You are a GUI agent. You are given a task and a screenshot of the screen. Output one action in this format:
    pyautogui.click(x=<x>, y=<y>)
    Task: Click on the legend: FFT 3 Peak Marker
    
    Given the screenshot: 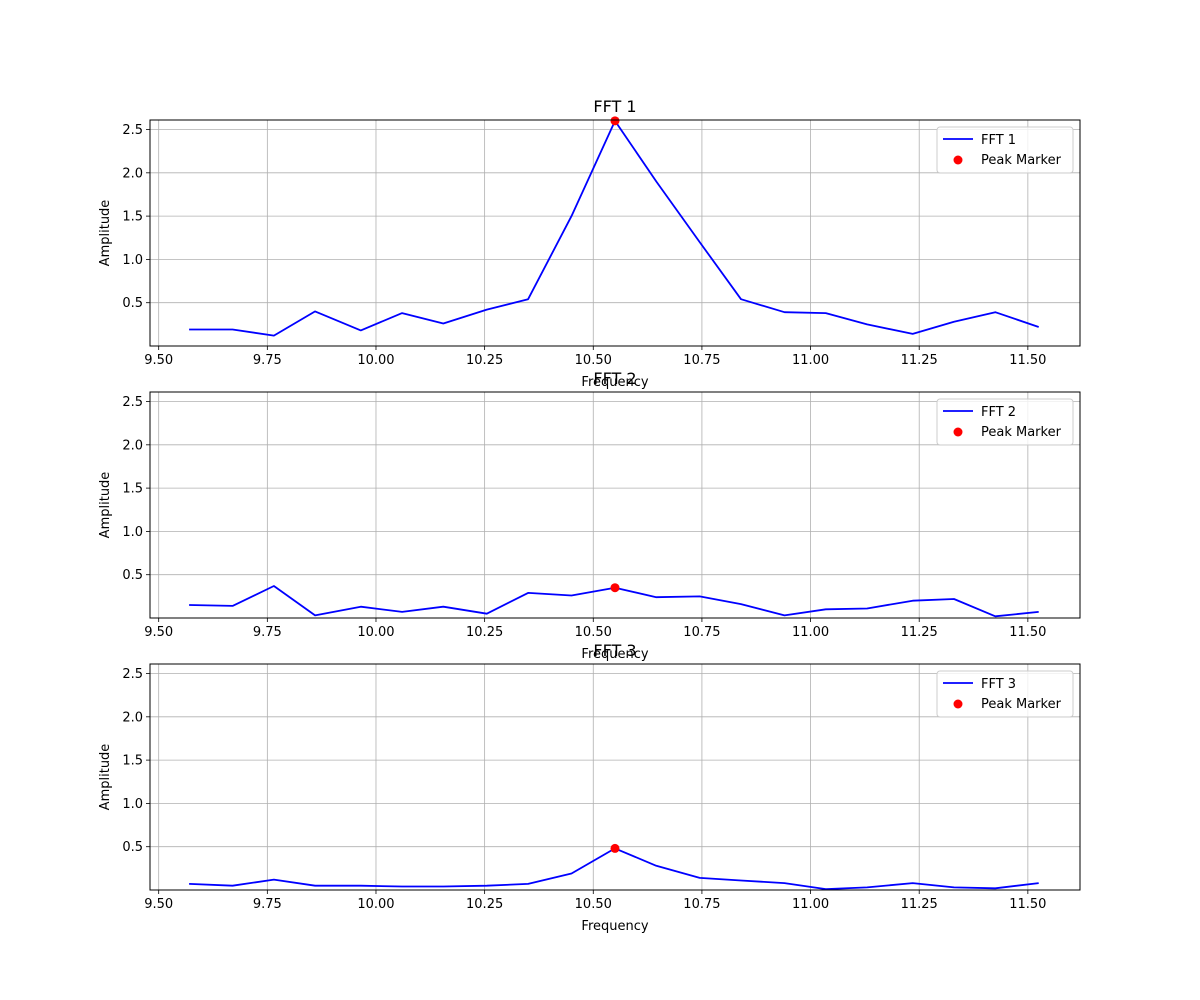 What is the action you would take?
    pyautogui.click(x=1005, y=694)
    